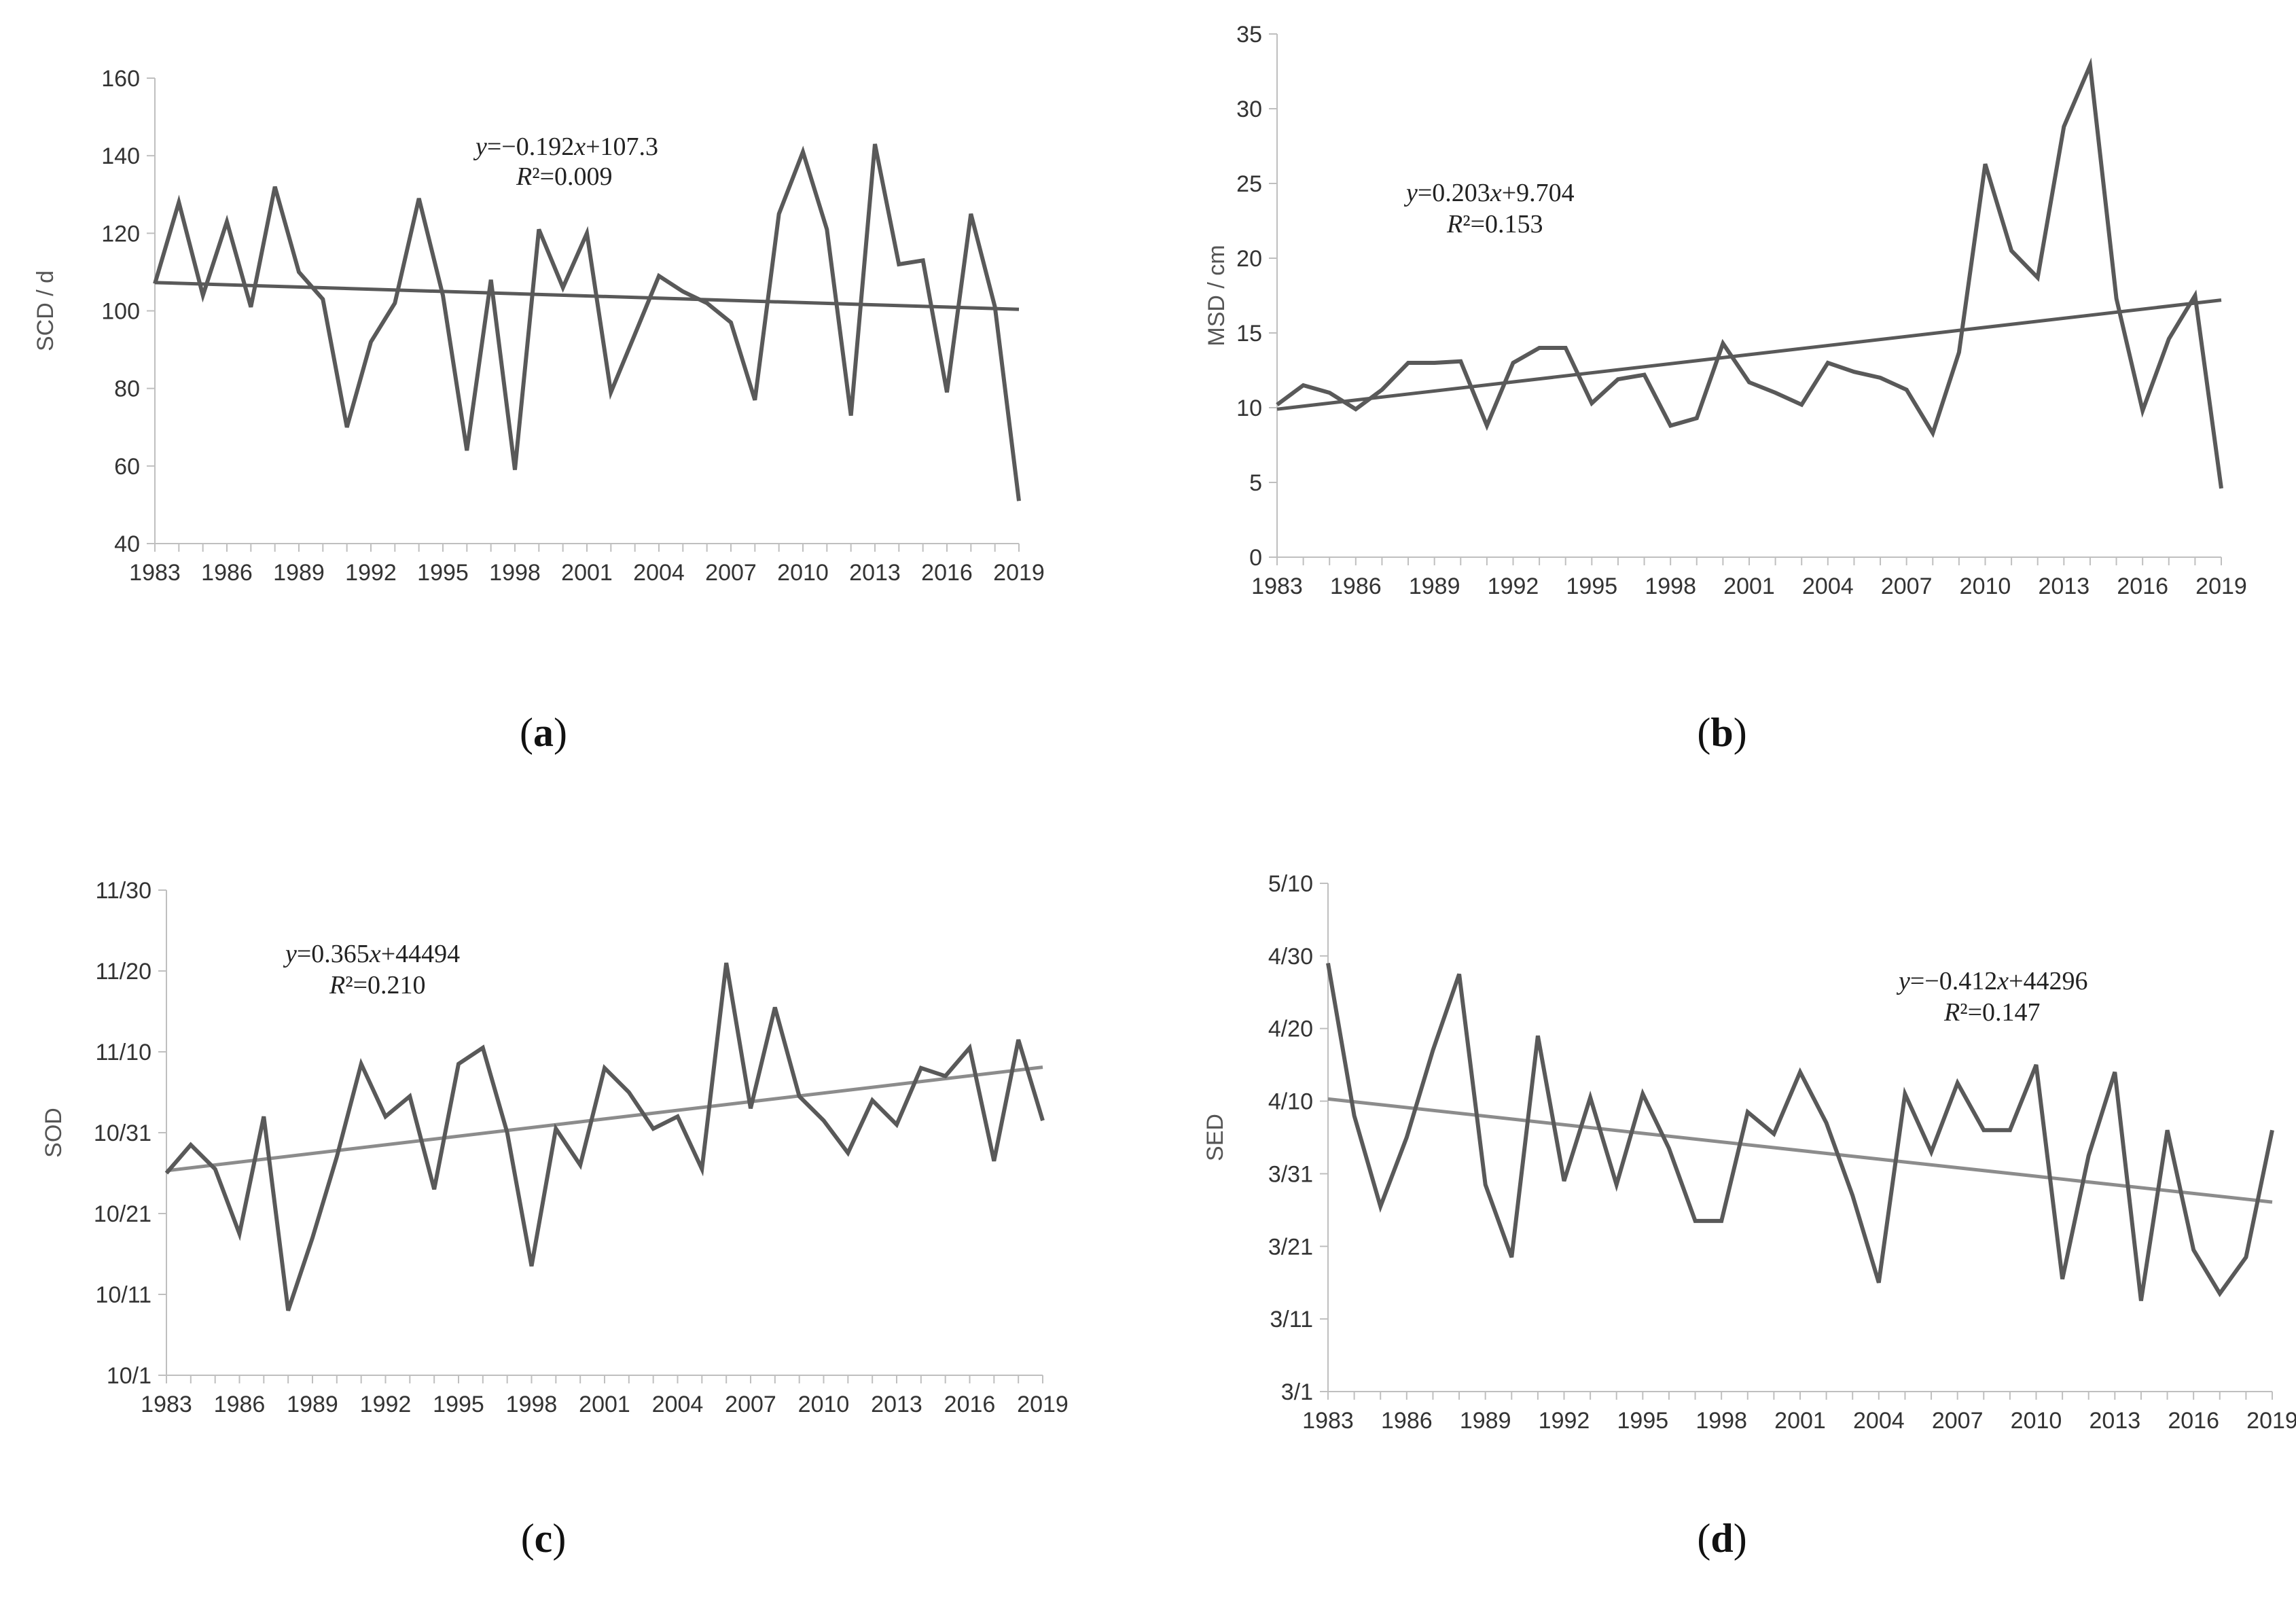 The height and width of the screenshot is (1609, 2296). I want to click on trend-line-a, so click(587, 296).